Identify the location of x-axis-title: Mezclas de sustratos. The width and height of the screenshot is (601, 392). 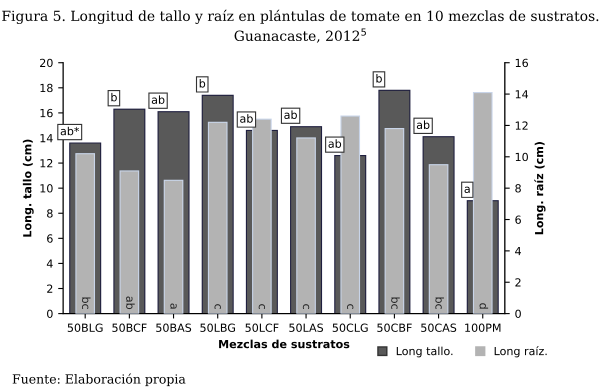
(284, 344).